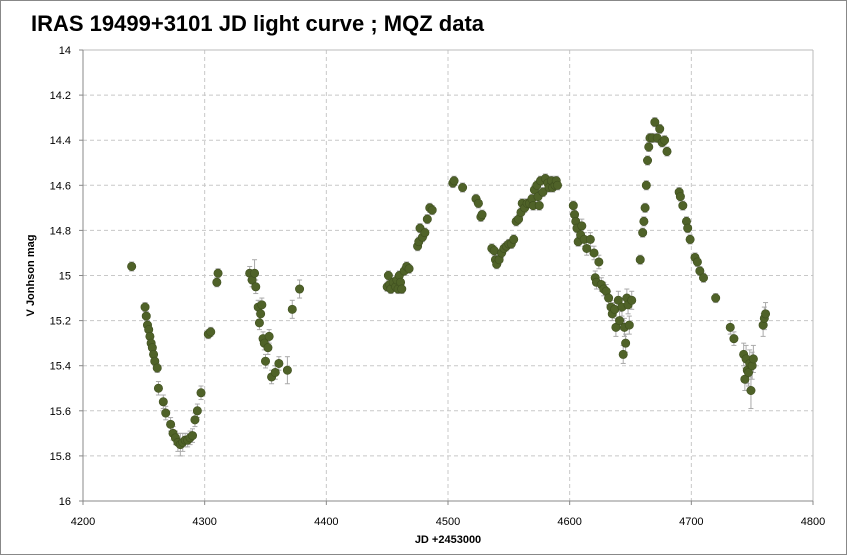  I want to click on y-tick-label: 15.6, so click(60, 412).